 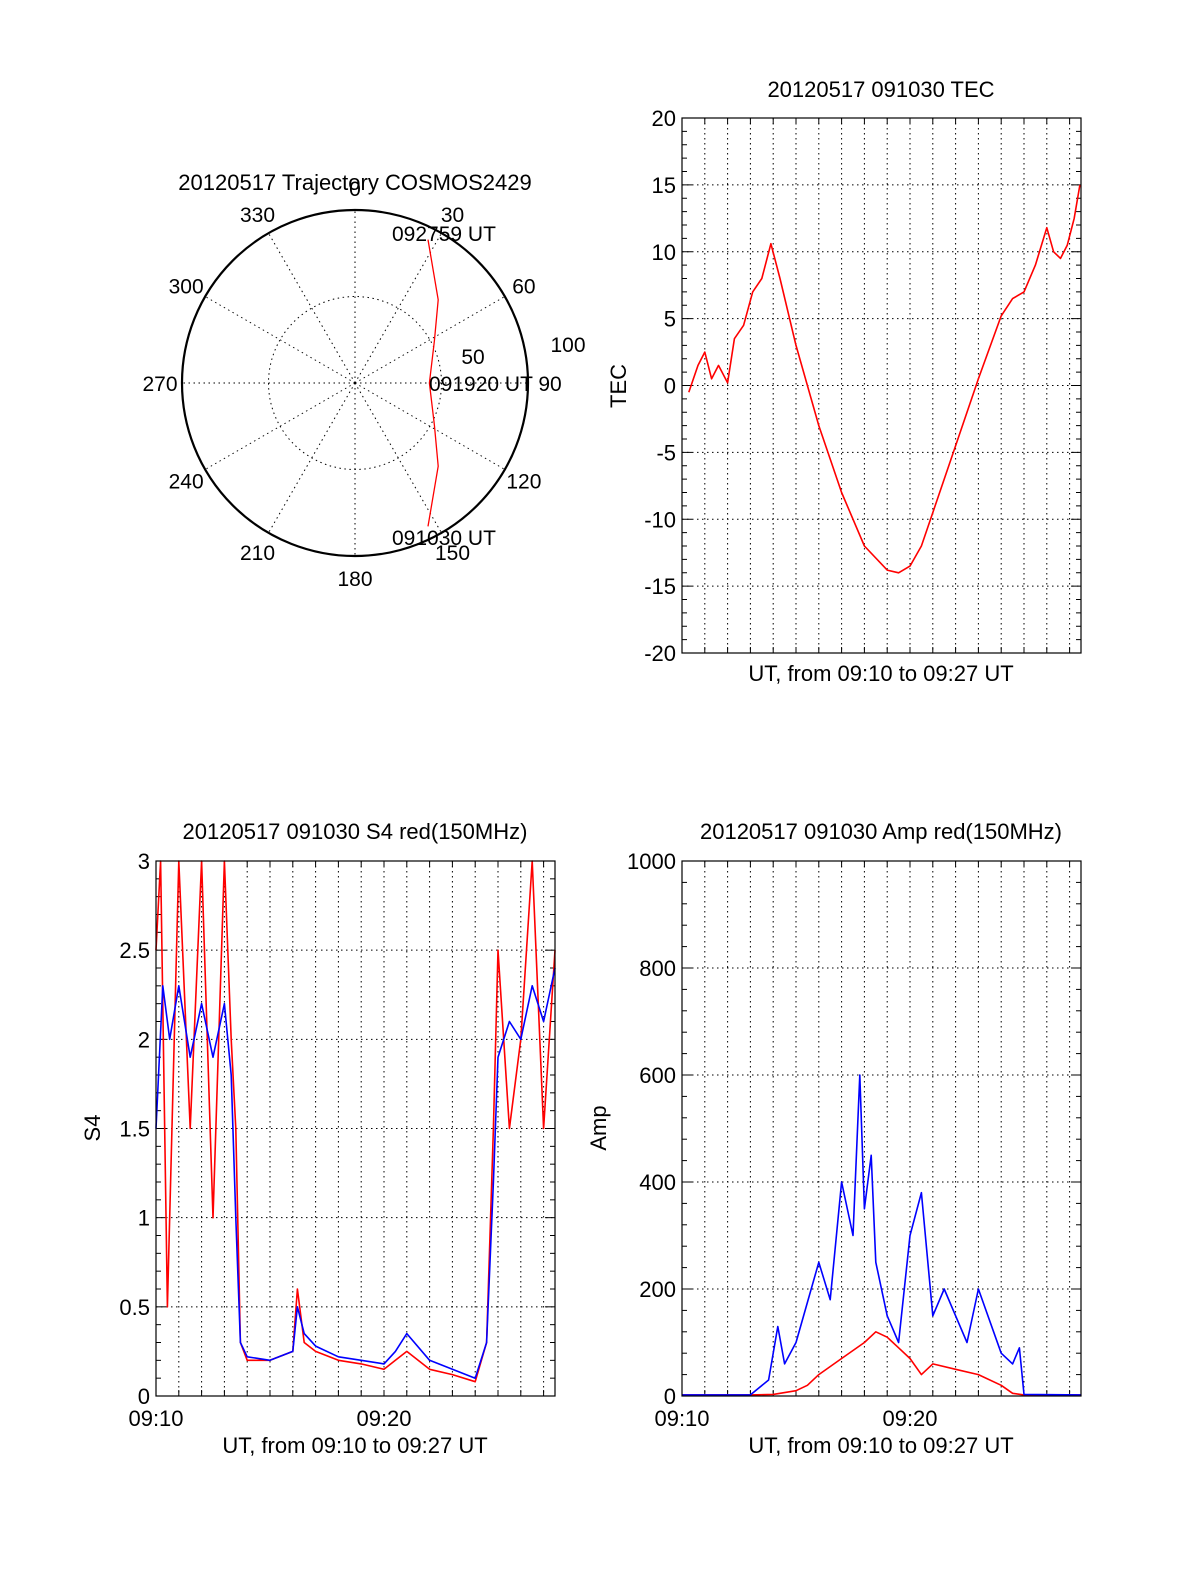 I want to click on tec-ytick-label: -10, so click(x=660, y=519).